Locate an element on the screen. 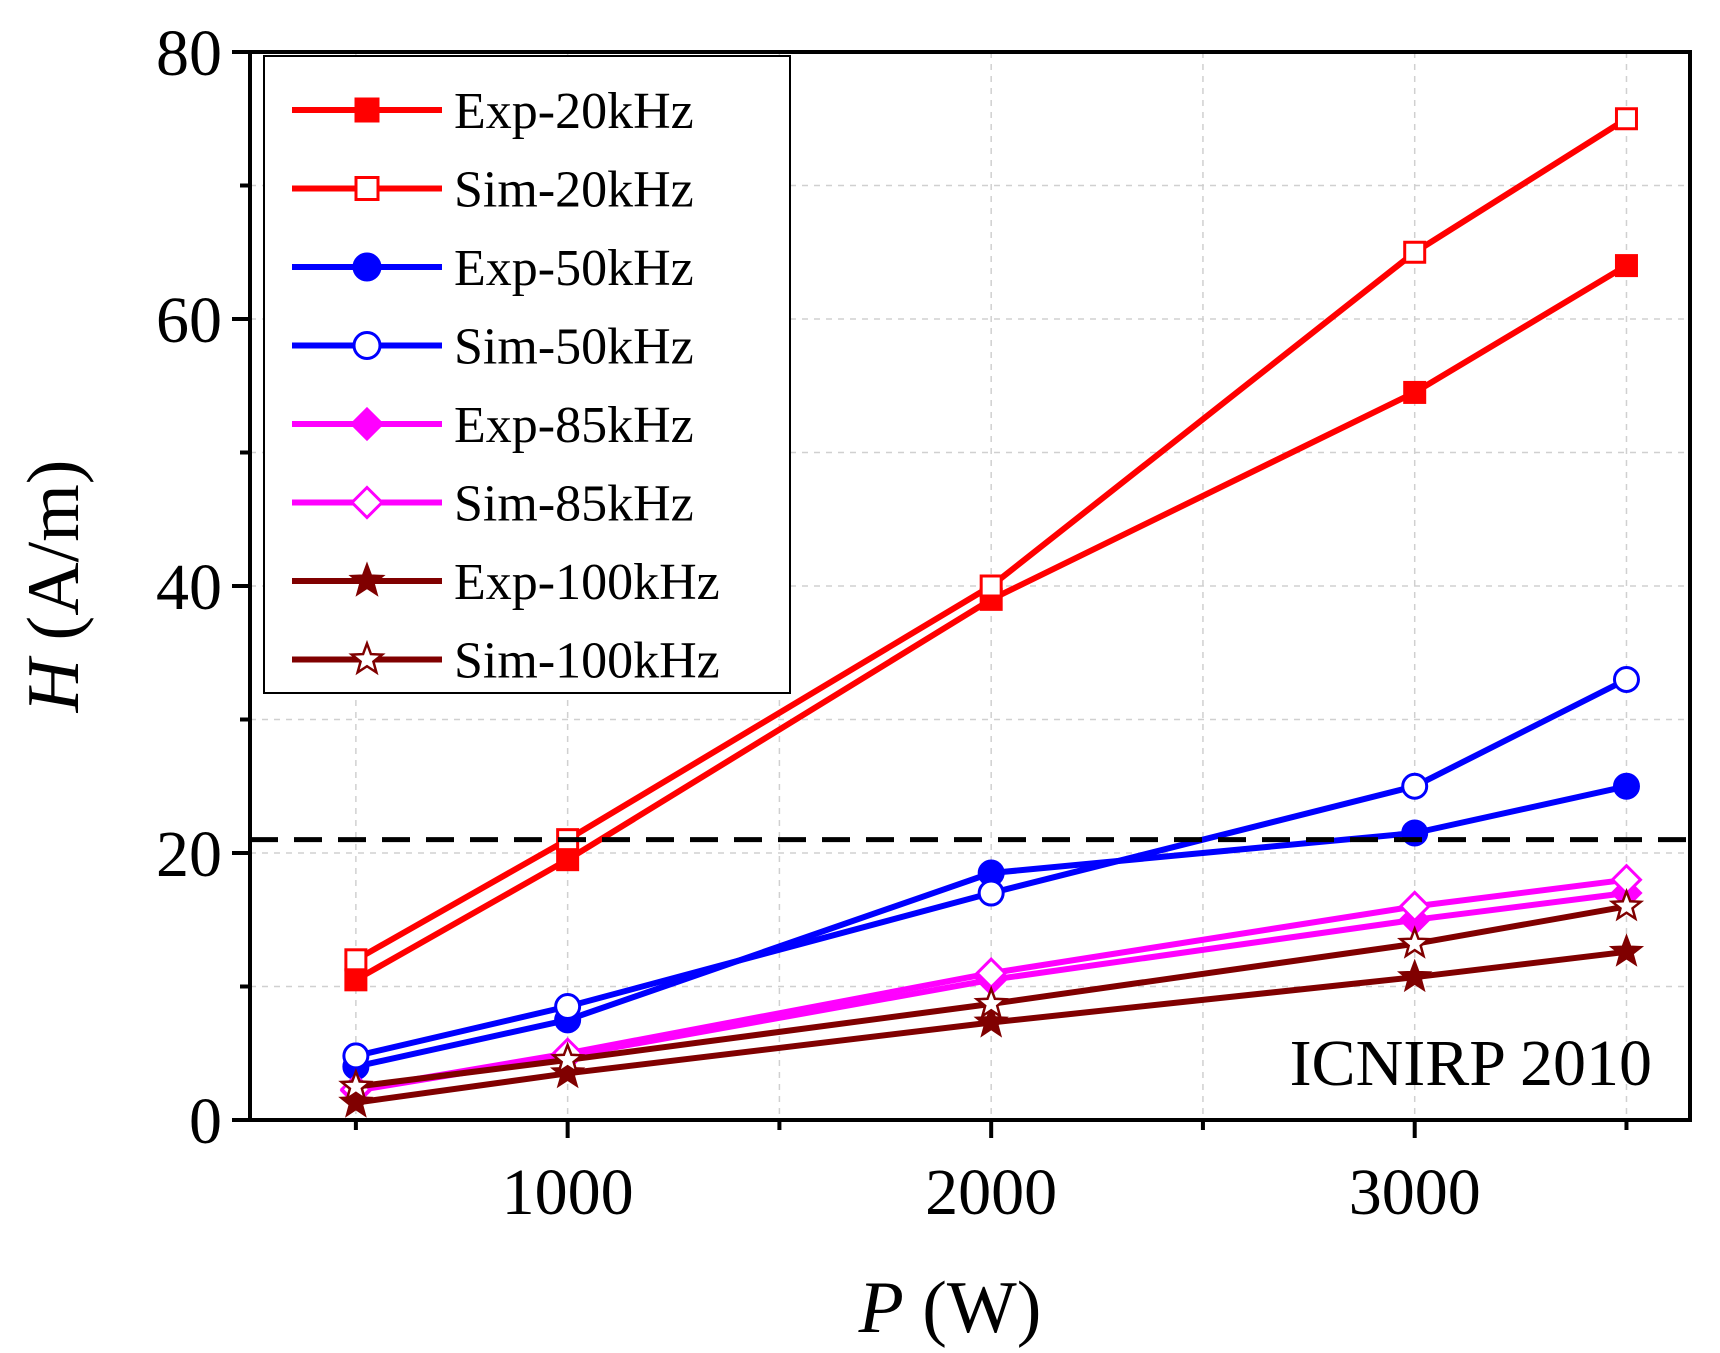 The image size is (1720, 1353). y-tick-label: 60 is located at coordinates (189, 320).